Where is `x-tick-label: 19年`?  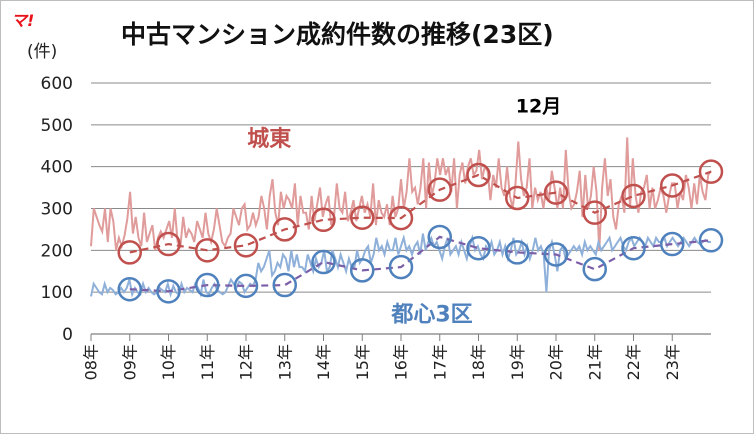 x-tick-label: 19年 is located at coordinates (517, 362).